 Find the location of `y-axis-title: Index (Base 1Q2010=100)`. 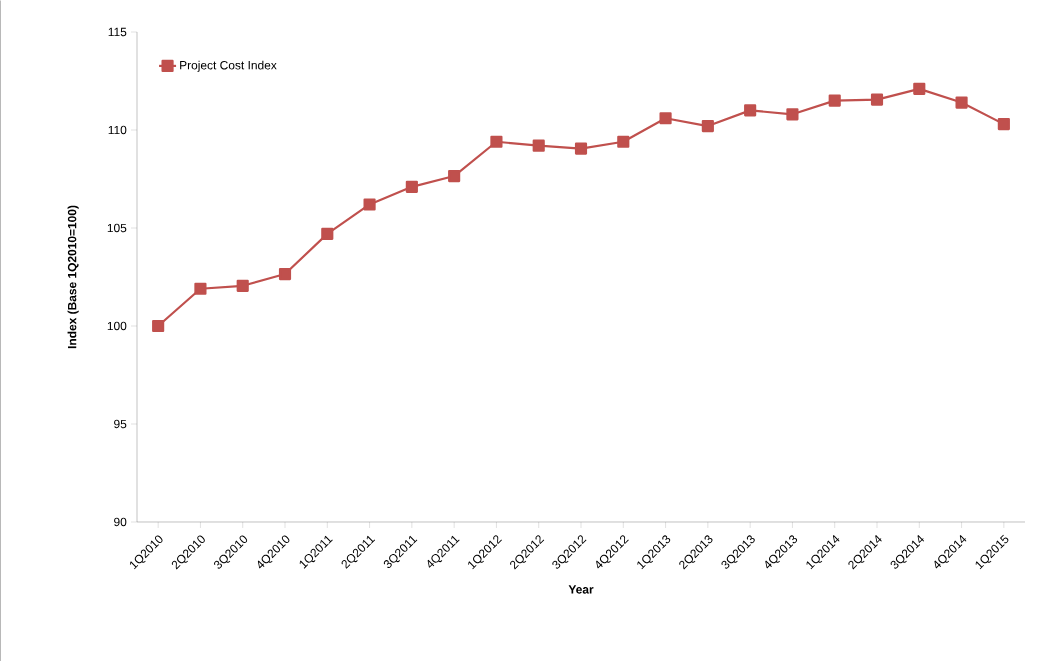

y-axis-title: Index (Base 1Q2010=100) is located at coordinates (73, 276).